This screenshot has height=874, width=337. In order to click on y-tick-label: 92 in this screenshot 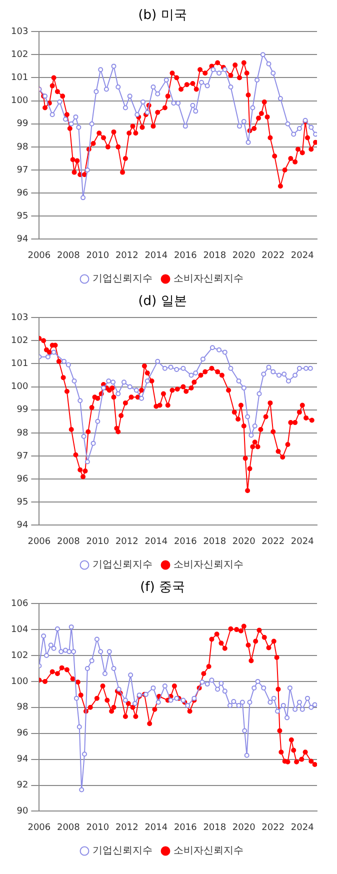, I will do `click(22, 785)`.